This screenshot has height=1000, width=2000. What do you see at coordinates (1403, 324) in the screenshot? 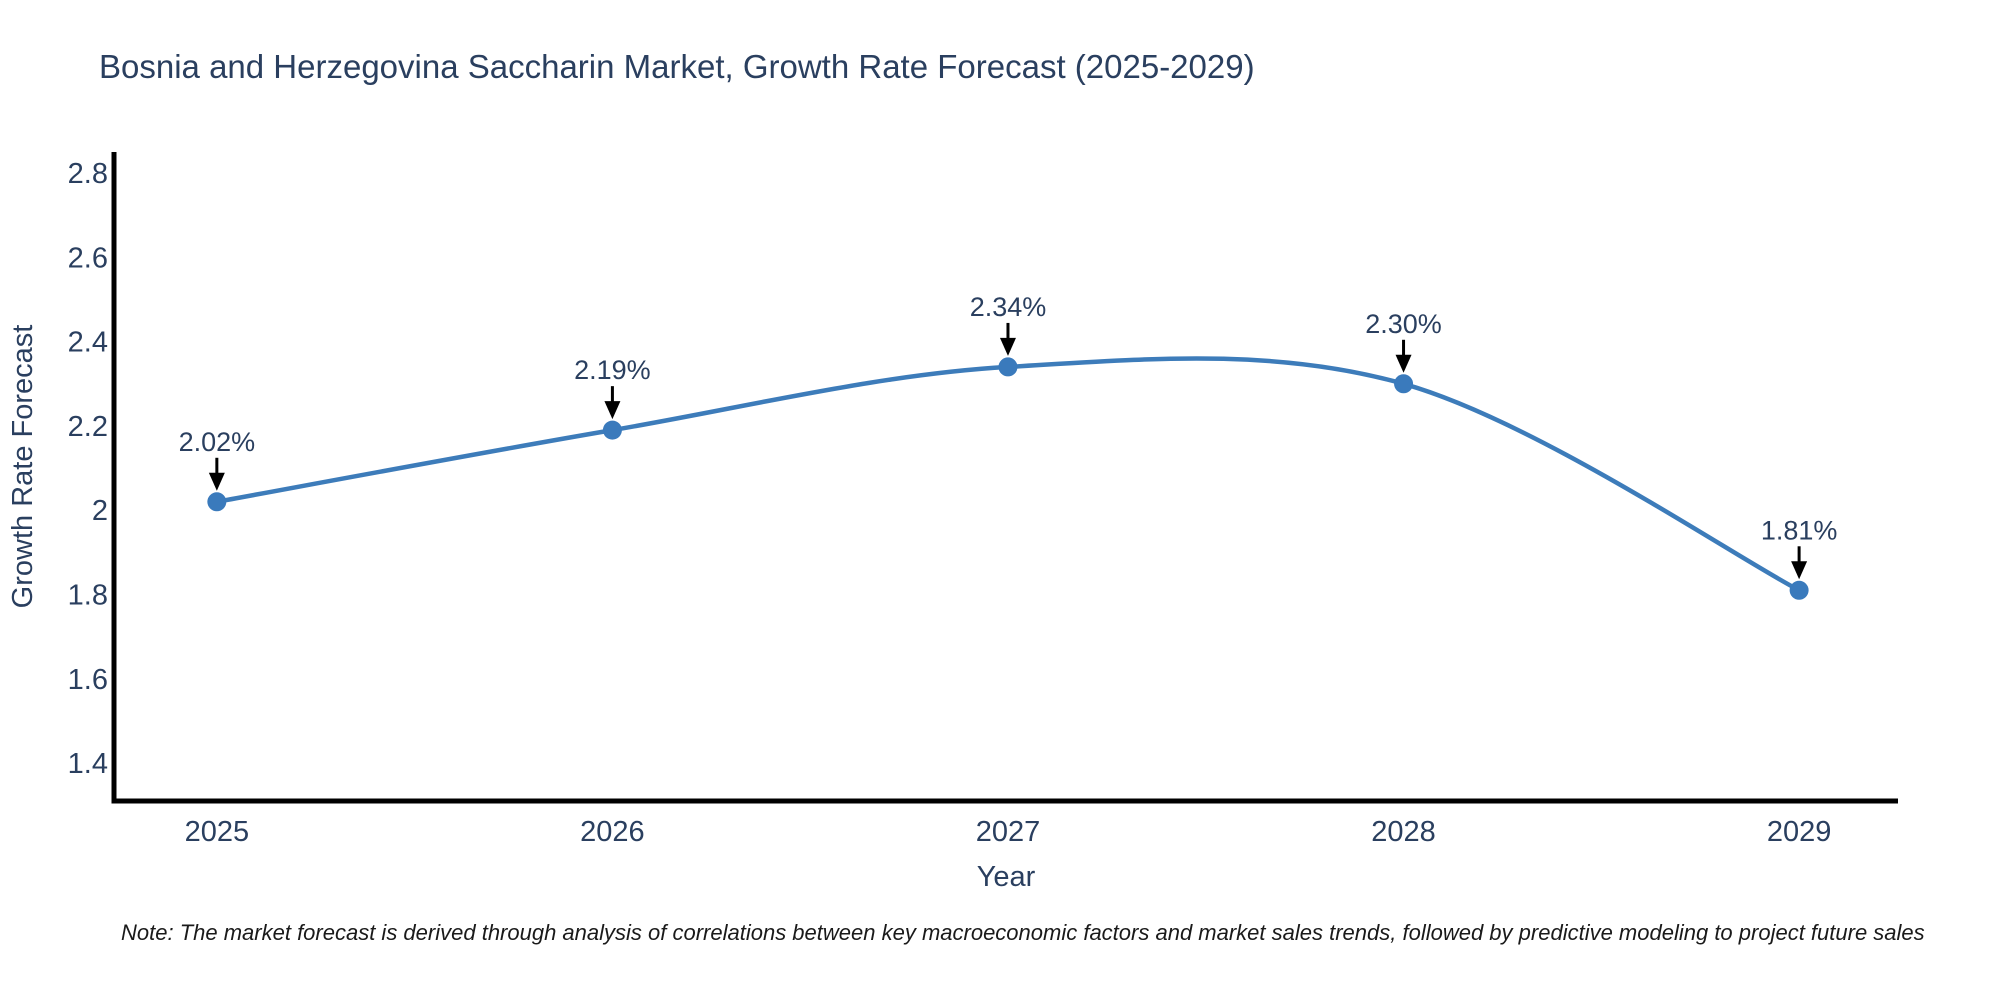
I see `annotation-label: 2.30%` at bounding box center [1403, 324].